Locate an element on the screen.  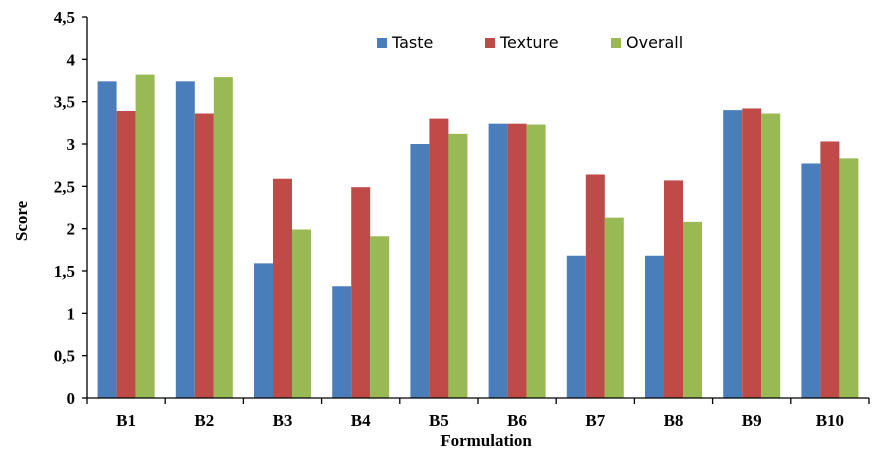
y-tick-label: 1 is located at coordinates (71, 313).